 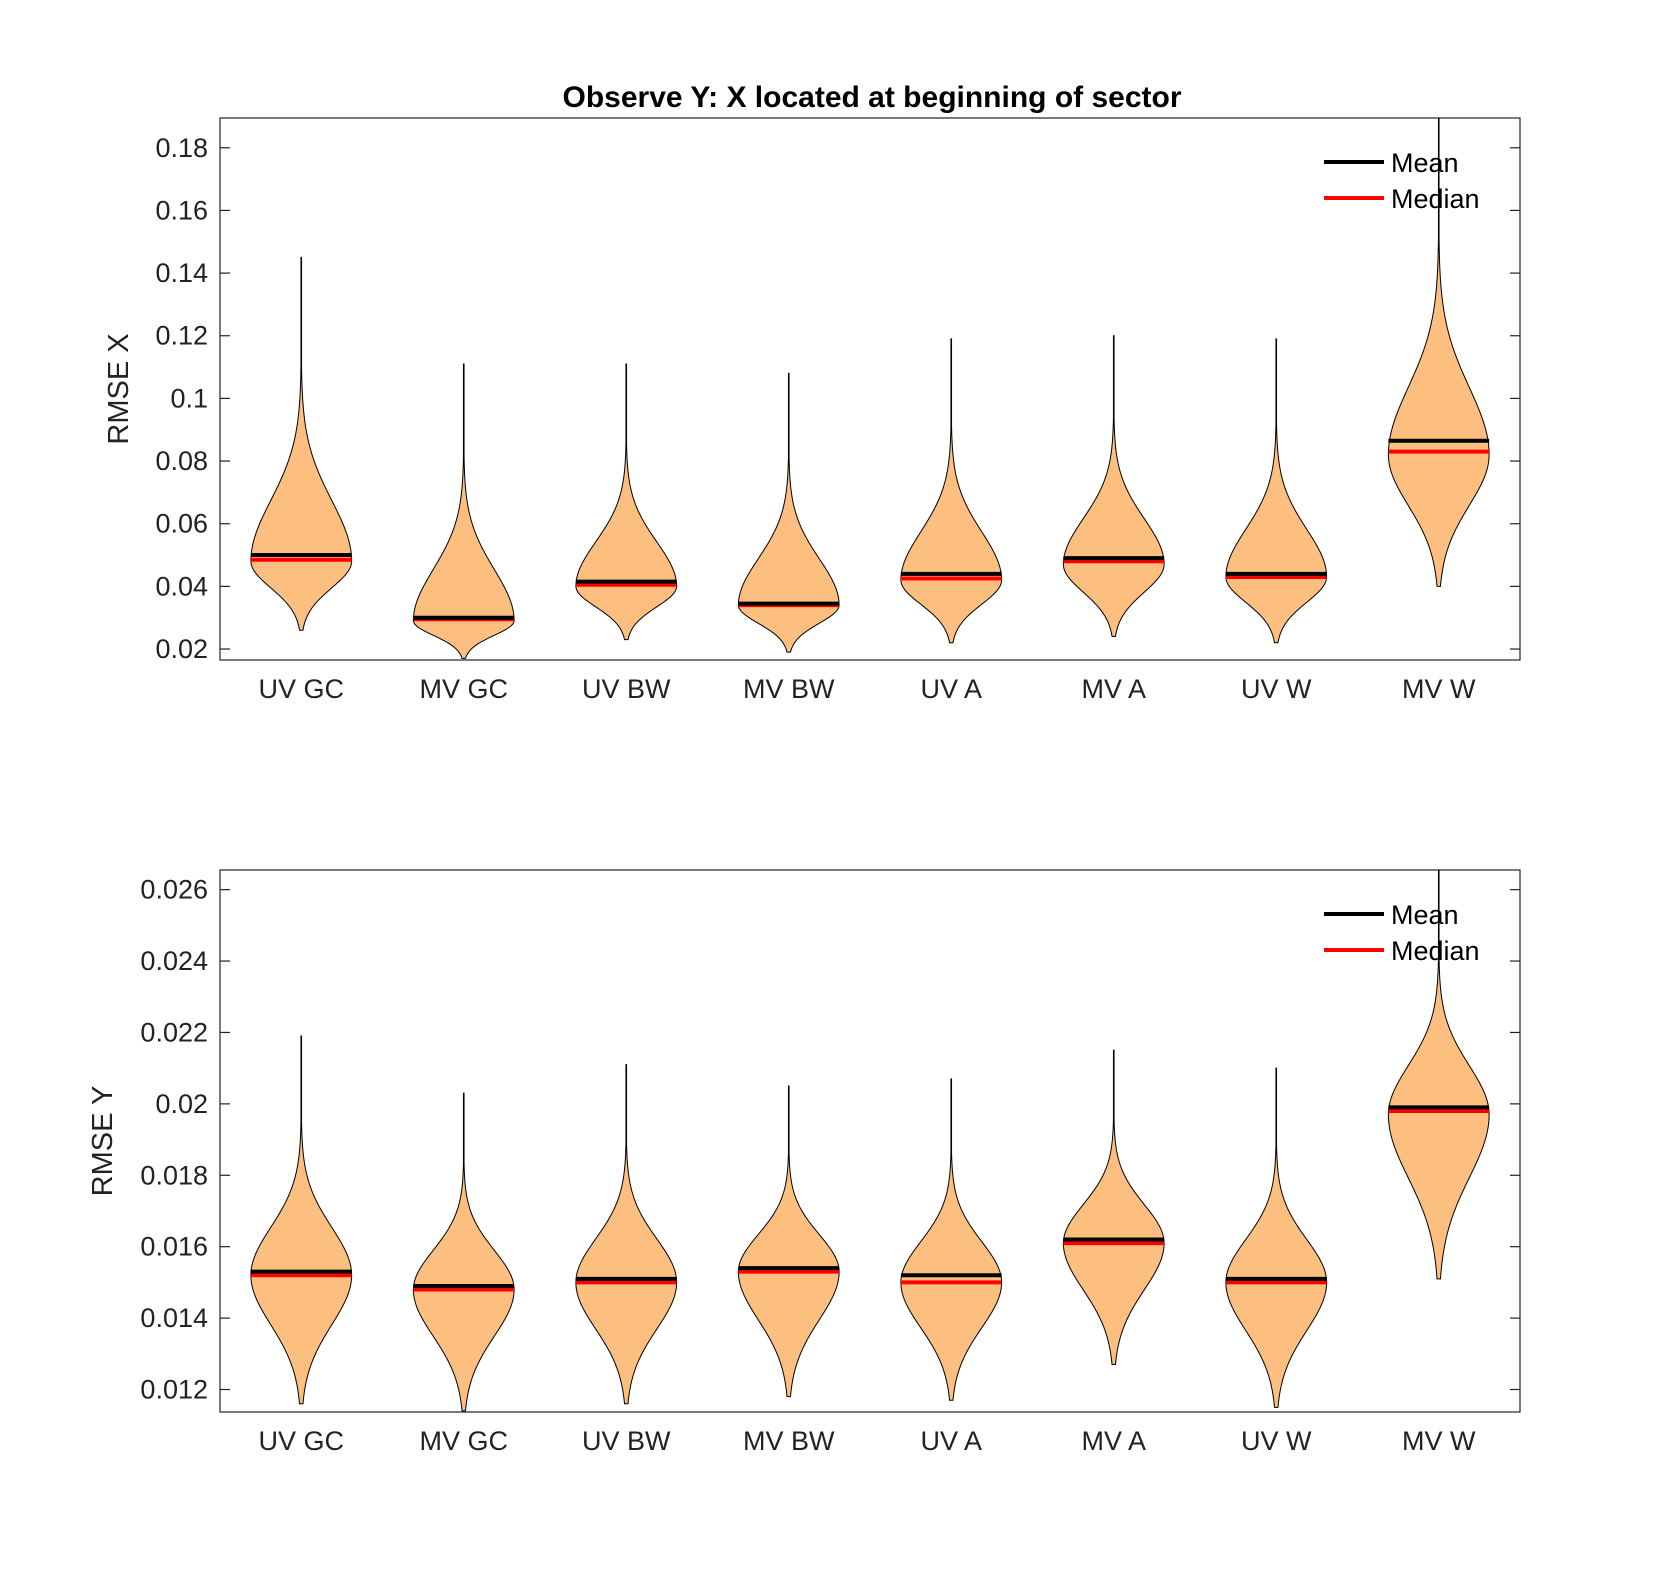 What do you see at coordinates (174, 1318) in the screenshot?
I see `y-tick-label: 0.014` at bounding box center [174, 1318].